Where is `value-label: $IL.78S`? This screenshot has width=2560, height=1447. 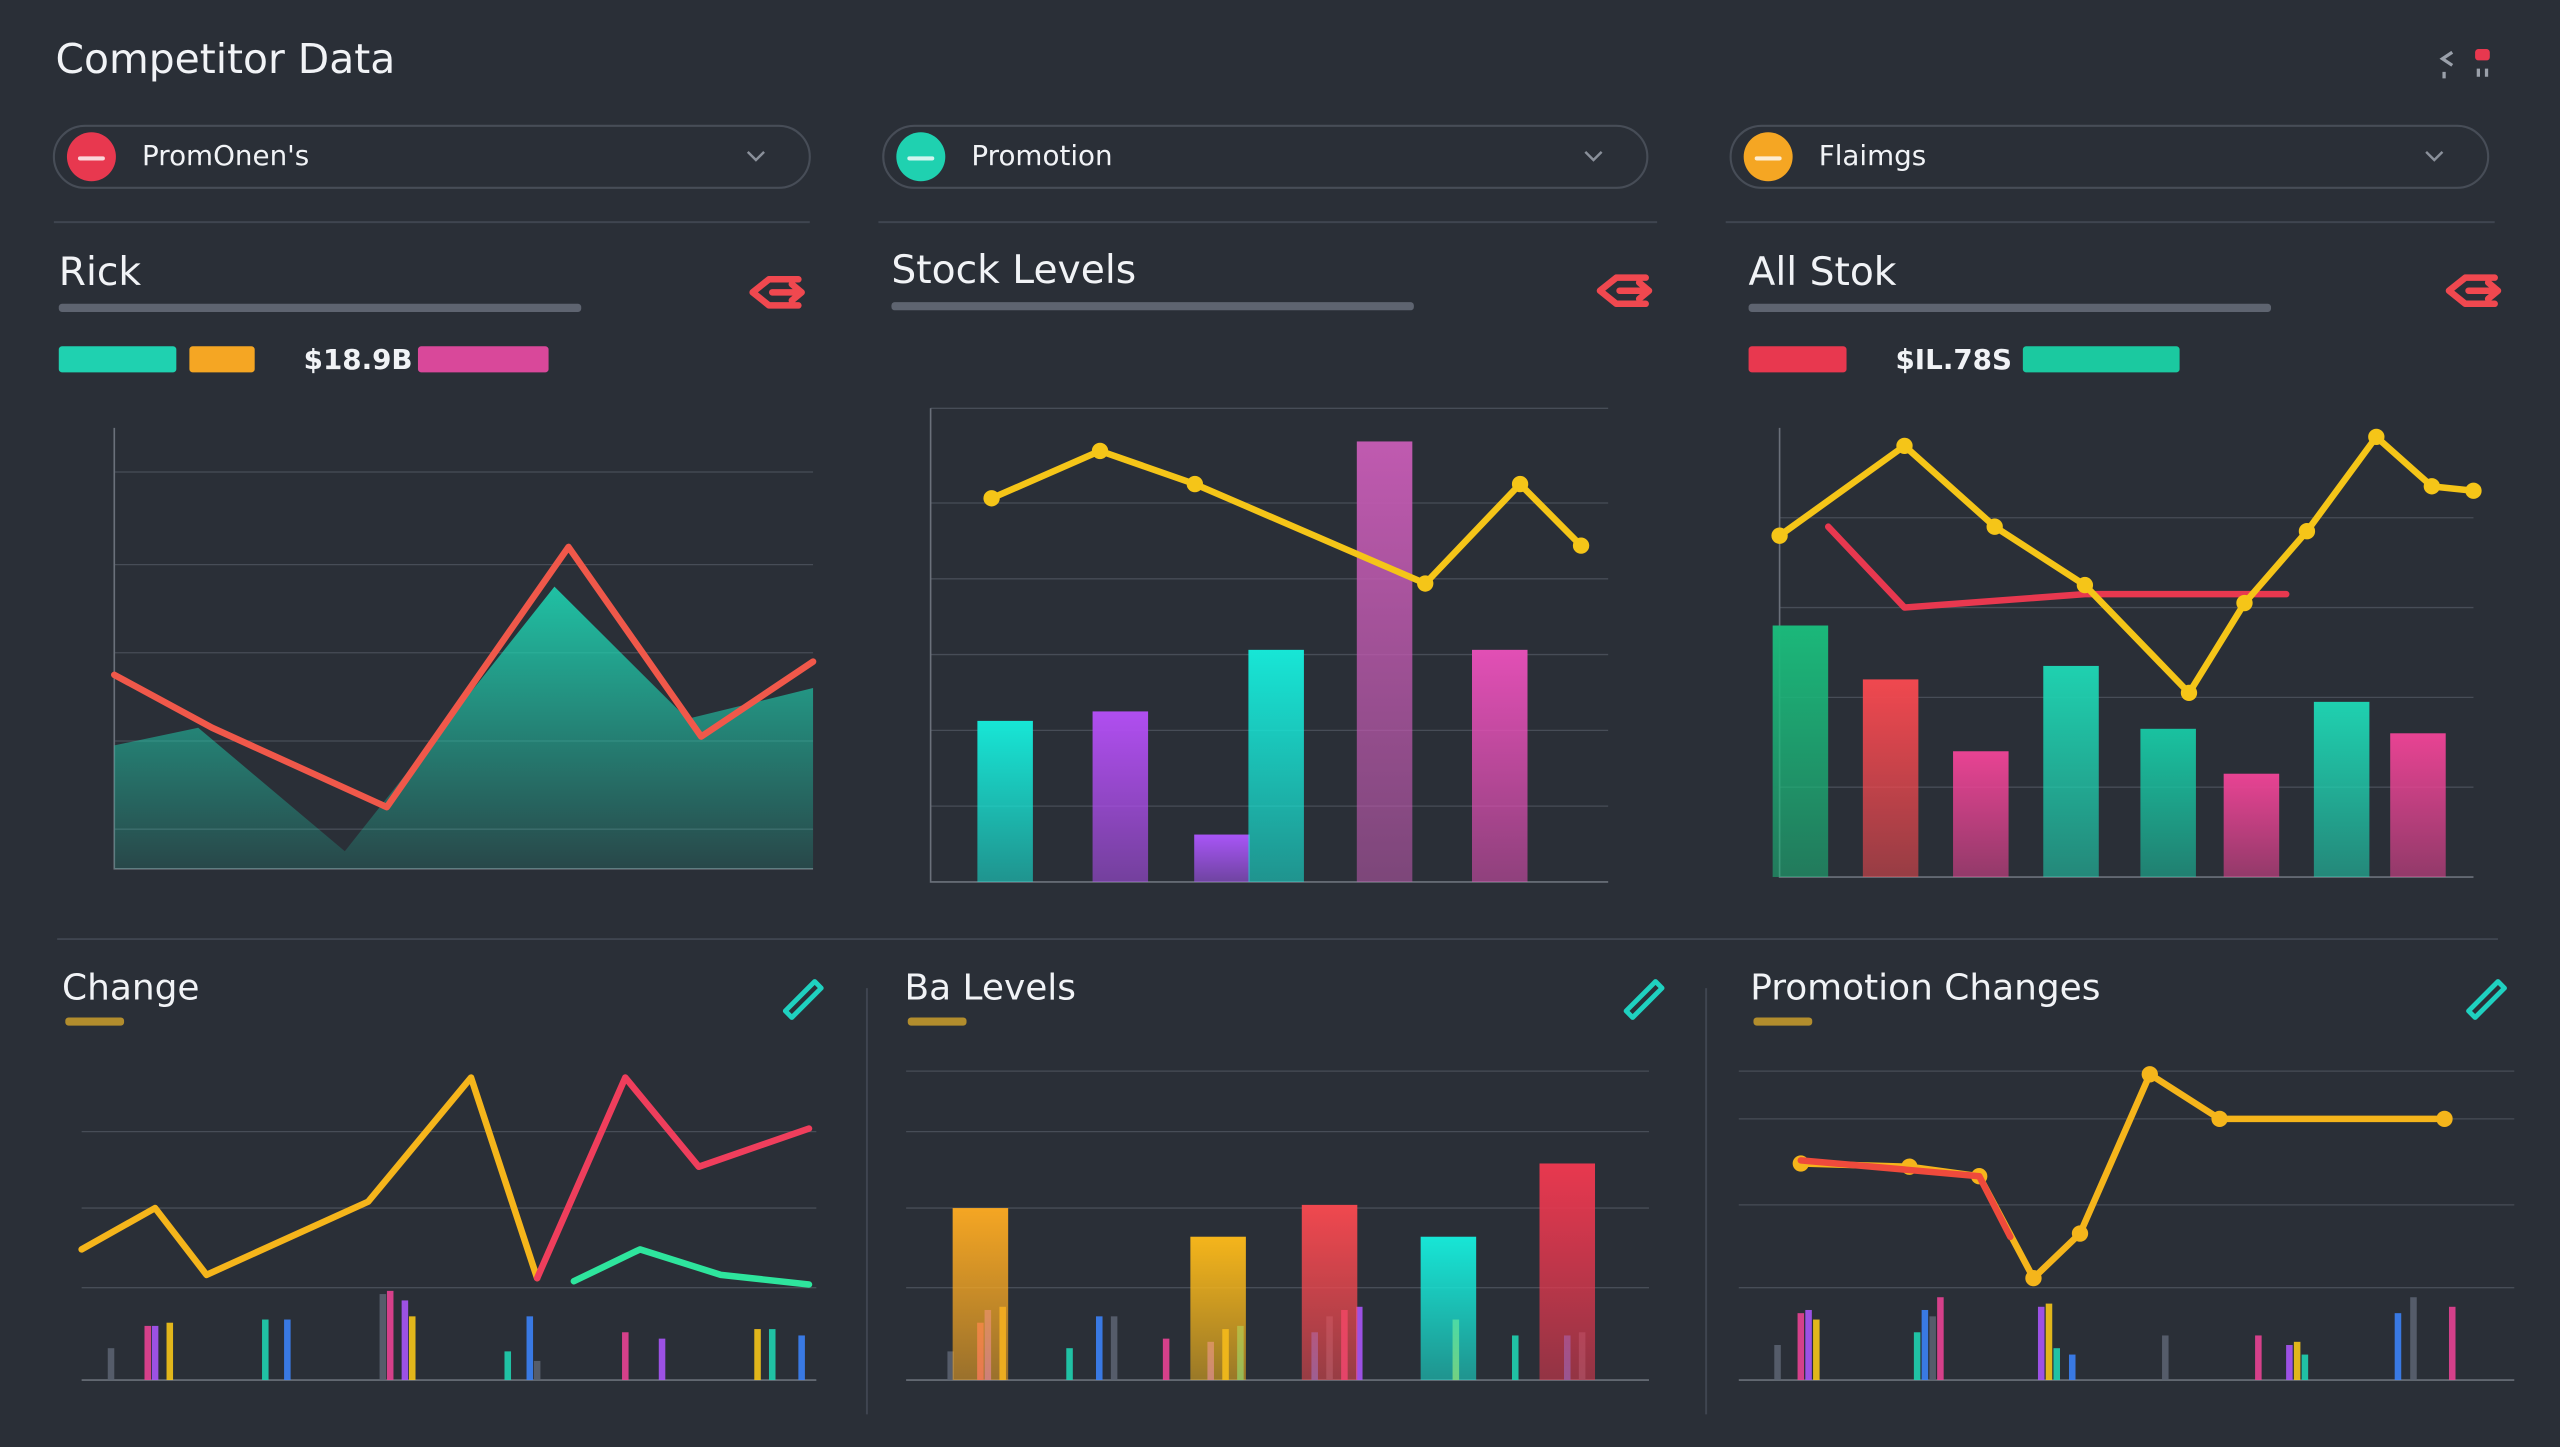 value-label: $IL.78S is located at coordinates (1954, 359).